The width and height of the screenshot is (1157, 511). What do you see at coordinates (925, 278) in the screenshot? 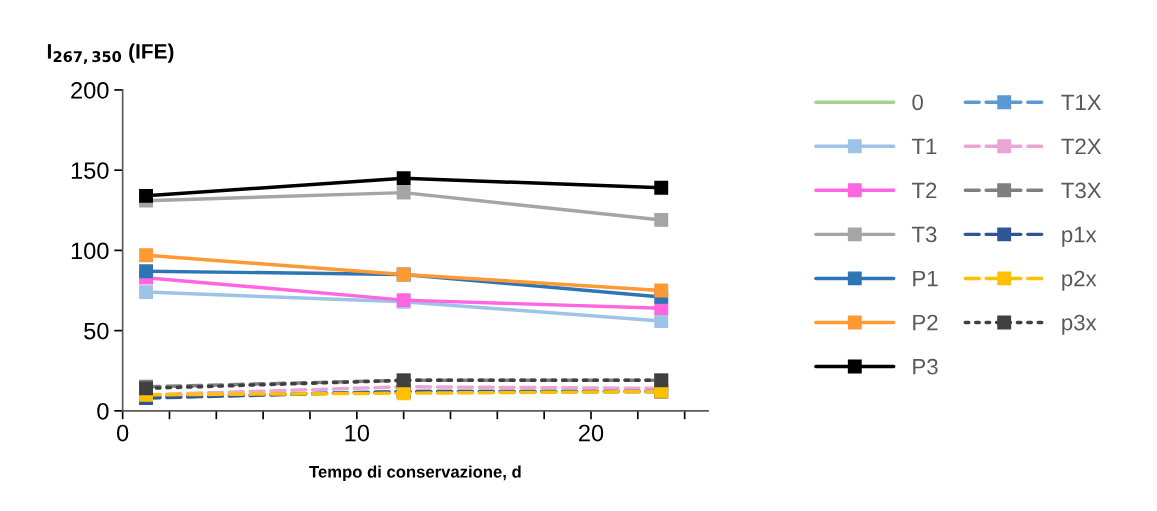
I see `legend-label: P1` at bounding box center [925, 278].